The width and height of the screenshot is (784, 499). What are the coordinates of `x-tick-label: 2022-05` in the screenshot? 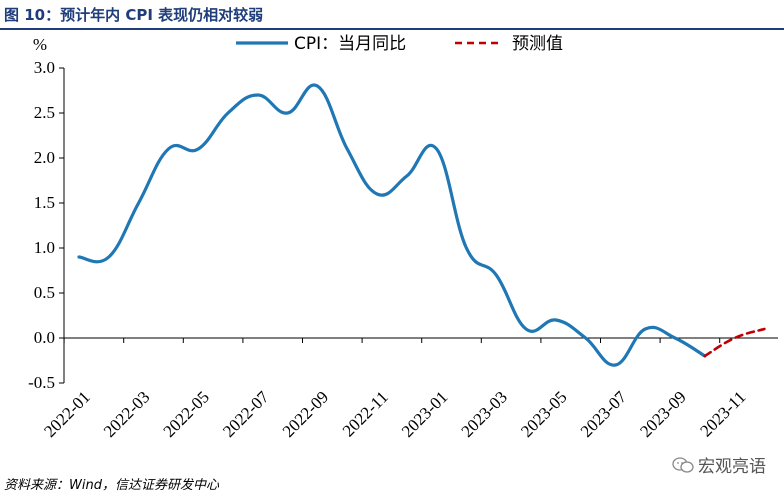 It's located at (187, 414).